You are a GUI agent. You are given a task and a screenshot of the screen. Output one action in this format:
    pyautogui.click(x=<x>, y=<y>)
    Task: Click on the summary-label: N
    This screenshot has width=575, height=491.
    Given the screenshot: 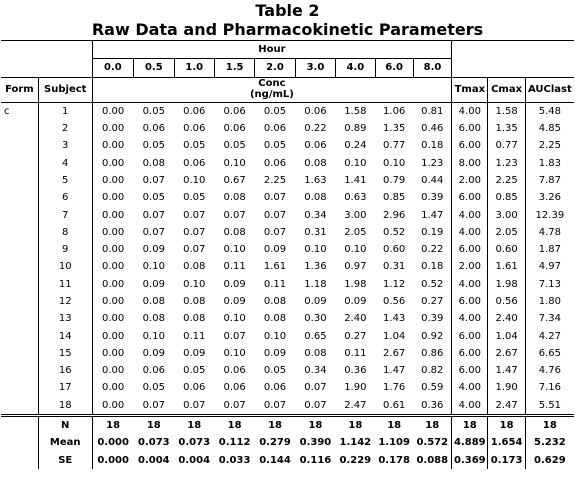 What is the action you would take?
    pyautogui.click(x=65, y=424)
    